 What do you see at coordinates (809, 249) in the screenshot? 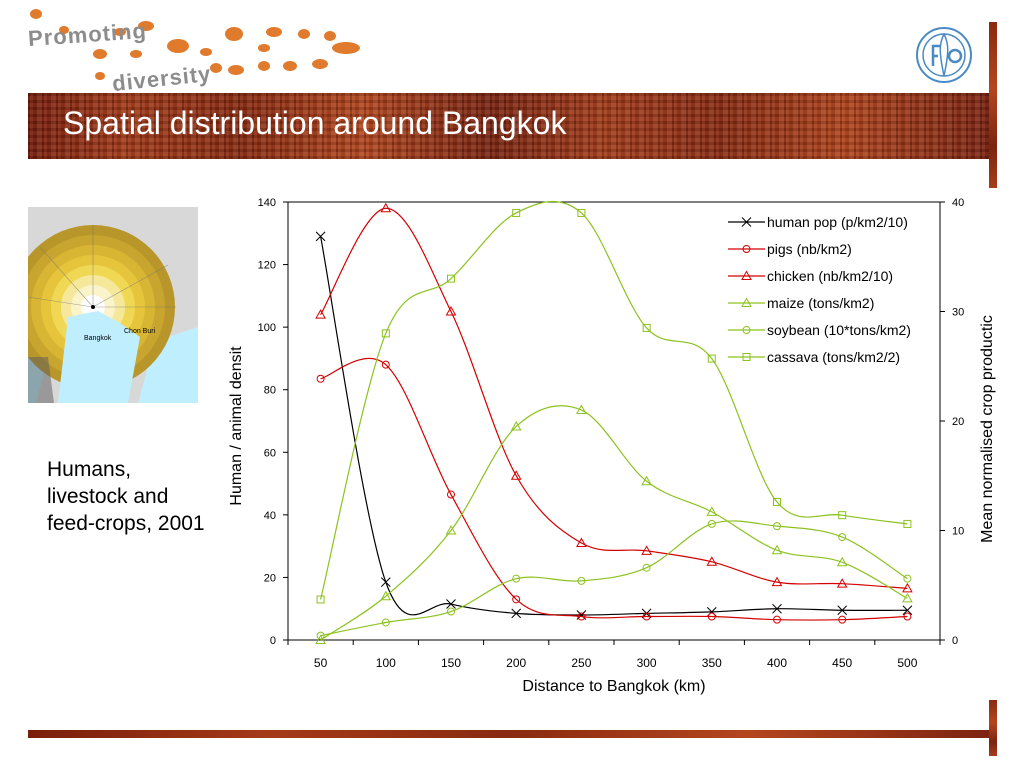
I see `legend-label-pigs: pigs (nb/km2)` at bounding box center [809, 249].